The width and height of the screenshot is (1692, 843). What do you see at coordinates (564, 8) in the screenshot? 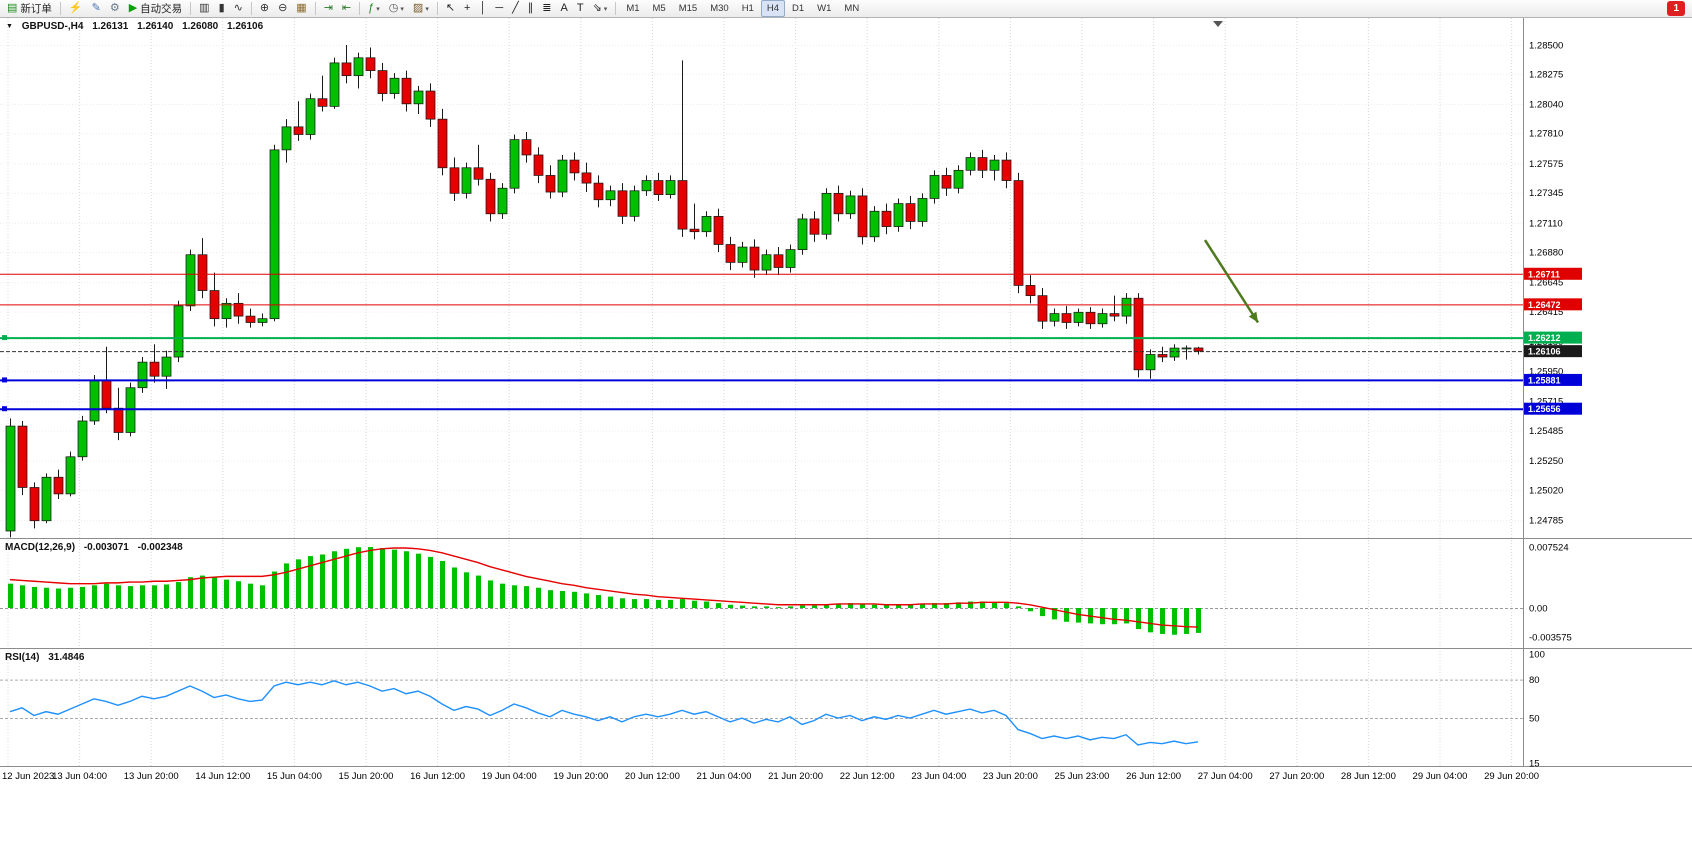
I see `text-button: A` at bounding box center [564, 8].